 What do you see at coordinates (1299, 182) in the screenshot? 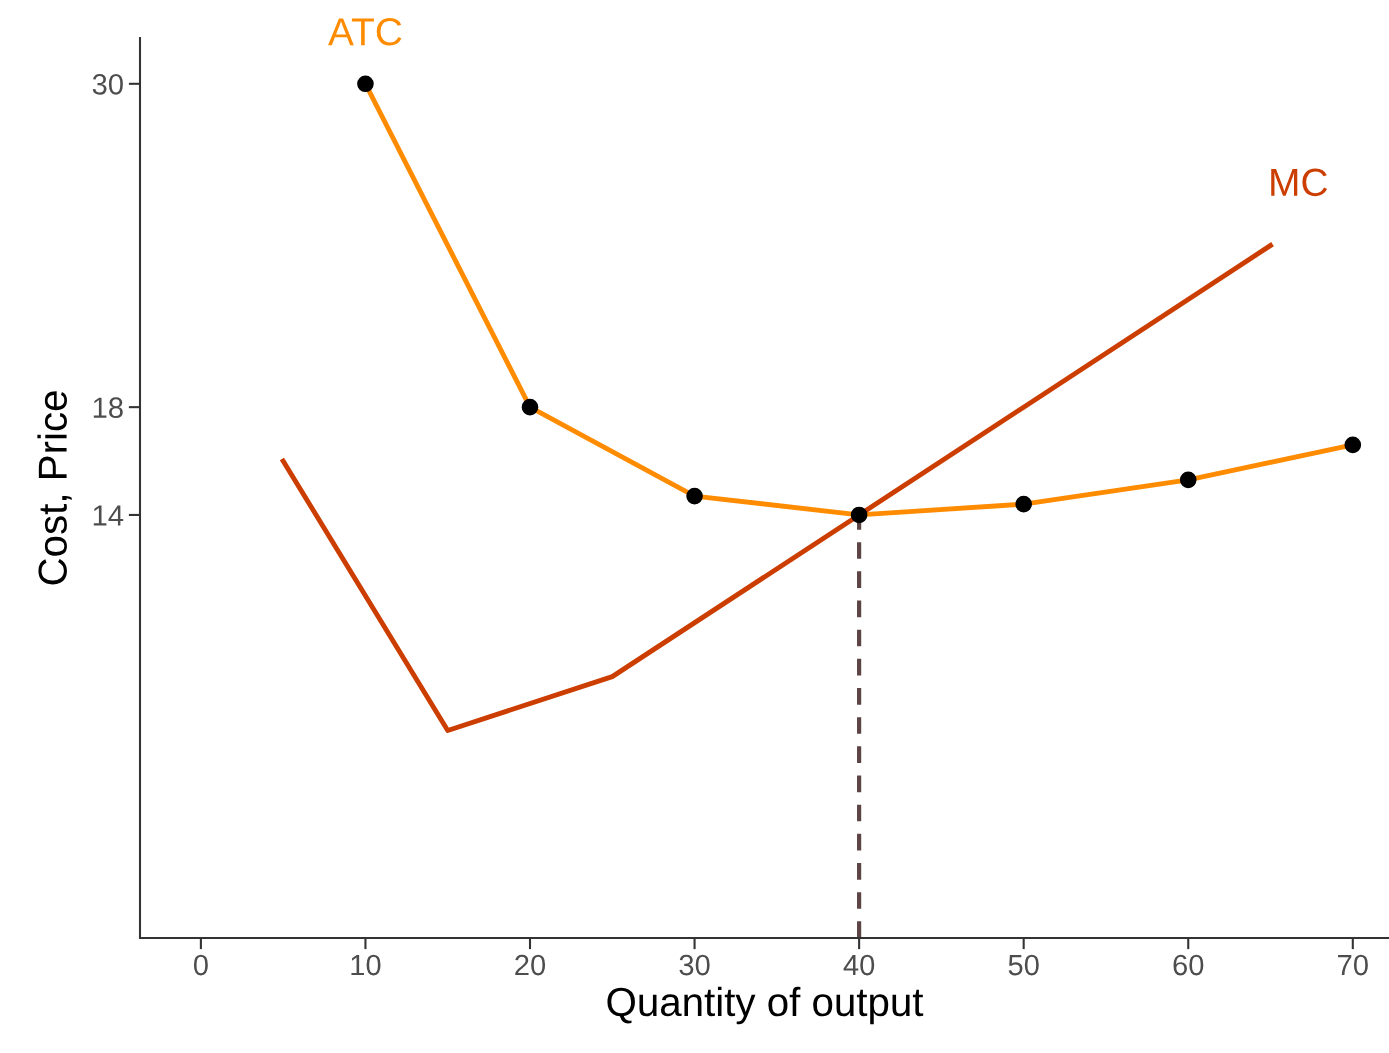
I see `series-label: MC` at bounding box center [1299, 182].